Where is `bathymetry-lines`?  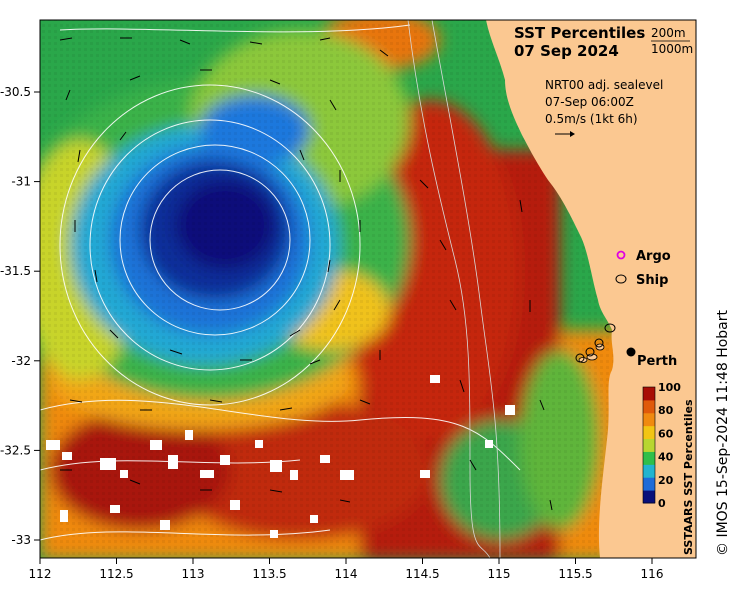 bathymetry-lines is located at coordinates (454, 289).